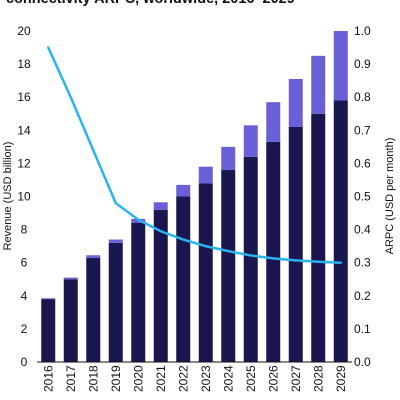 The width and height of the screenshot is (400, 400). I want to click on x-tick-label: 2018, so click(93, 378).